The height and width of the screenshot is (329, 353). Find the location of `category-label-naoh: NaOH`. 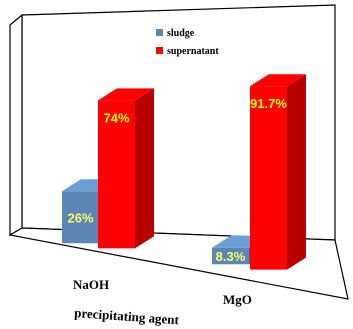

category-label-naoh: NaOH is located at coordinates (91, 284).